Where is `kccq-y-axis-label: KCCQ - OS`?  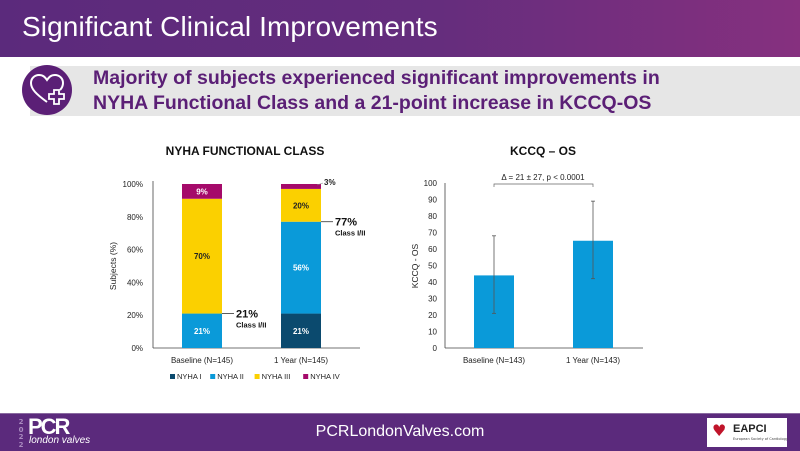
kccq-y-axis-label: KCCQ - OS is located at coordinates (415, 265).